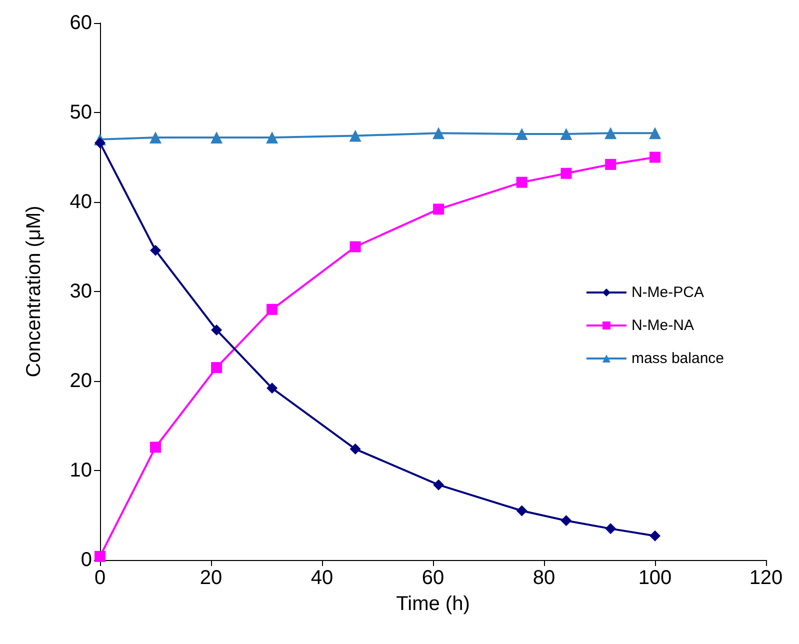  I want to click on legend-label: N-Me-PCA, so click(667, 292).